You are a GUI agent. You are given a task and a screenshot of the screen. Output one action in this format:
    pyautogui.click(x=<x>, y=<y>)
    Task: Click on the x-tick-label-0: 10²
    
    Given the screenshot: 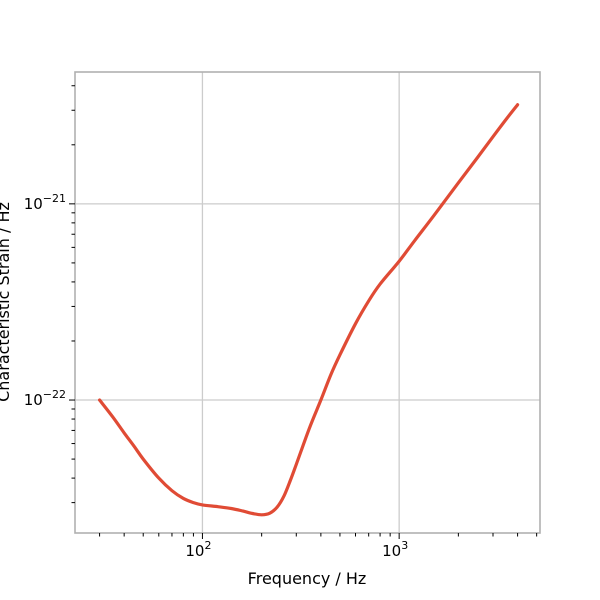 What is the action you would take?
    pyautogui.click(x=198, y=549)
    